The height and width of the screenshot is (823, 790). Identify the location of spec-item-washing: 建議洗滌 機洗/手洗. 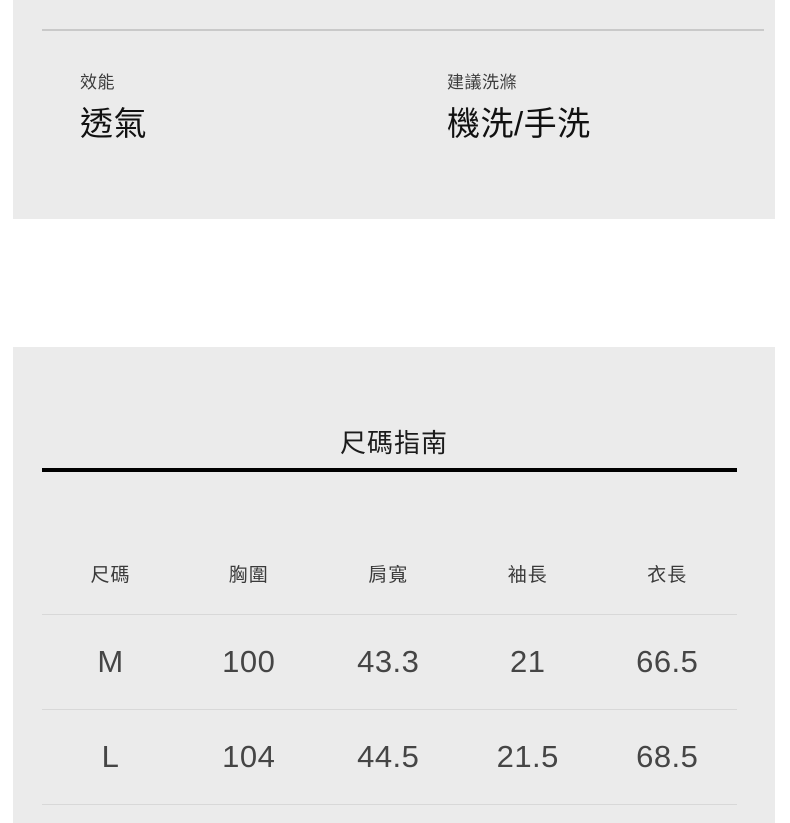
(612, 109).